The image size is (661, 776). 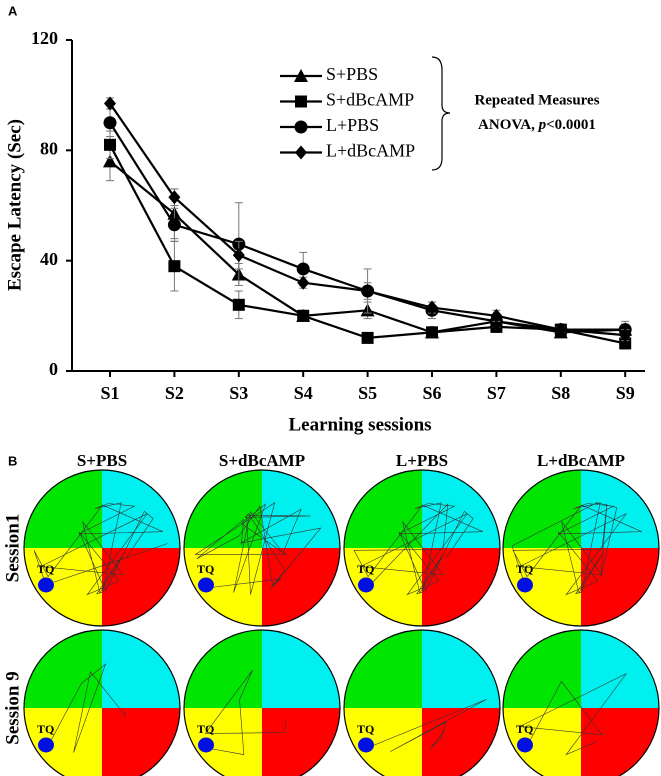 What do you see at coordinates (370, 100) in the screenshot?
I see `legend-label: S+dBcAMP` at bounding box center [370, 100].